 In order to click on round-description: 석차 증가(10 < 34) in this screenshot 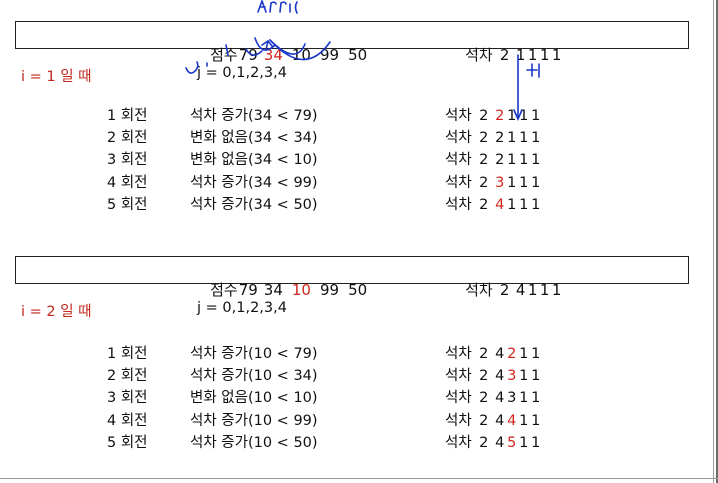, I will do `click(254, 376)`.